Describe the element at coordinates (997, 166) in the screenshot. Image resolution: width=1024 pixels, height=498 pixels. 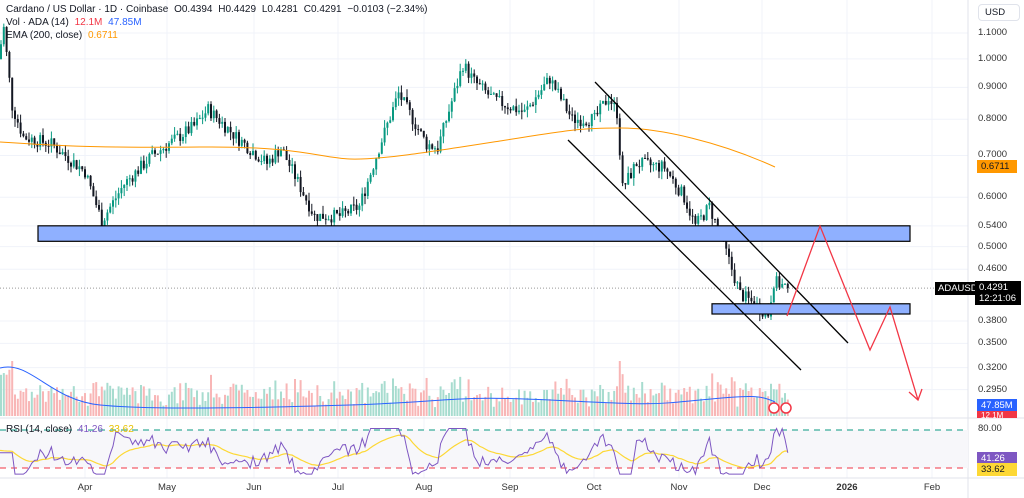
I see `ema-price-tag: 0.6711` at that location.